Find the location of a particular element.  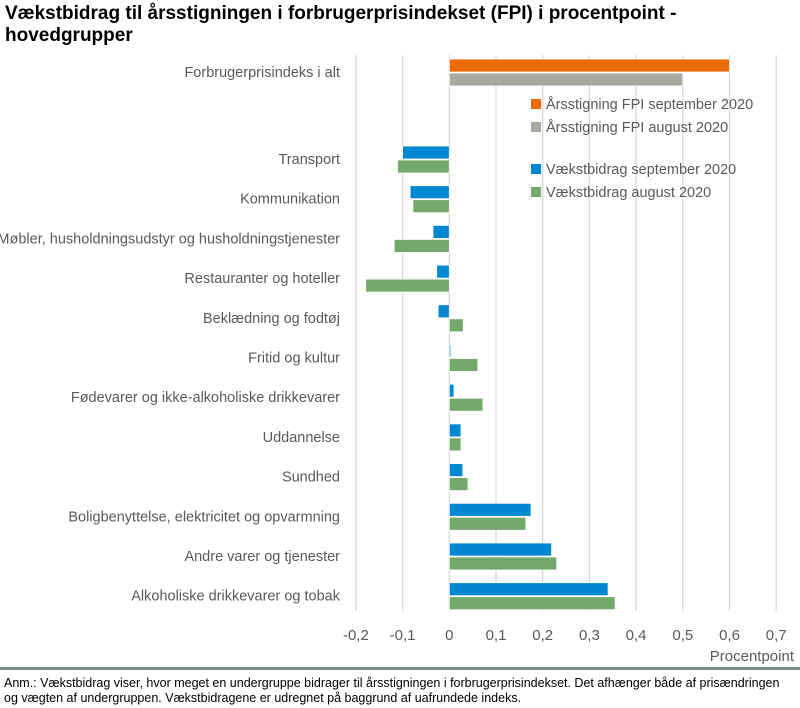

x-tick-label: -0,2 is located at coordinates (356, 635).